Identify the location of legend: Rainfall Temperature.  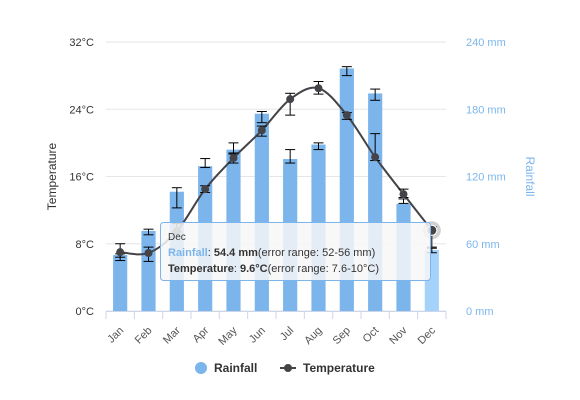
(285, 368).